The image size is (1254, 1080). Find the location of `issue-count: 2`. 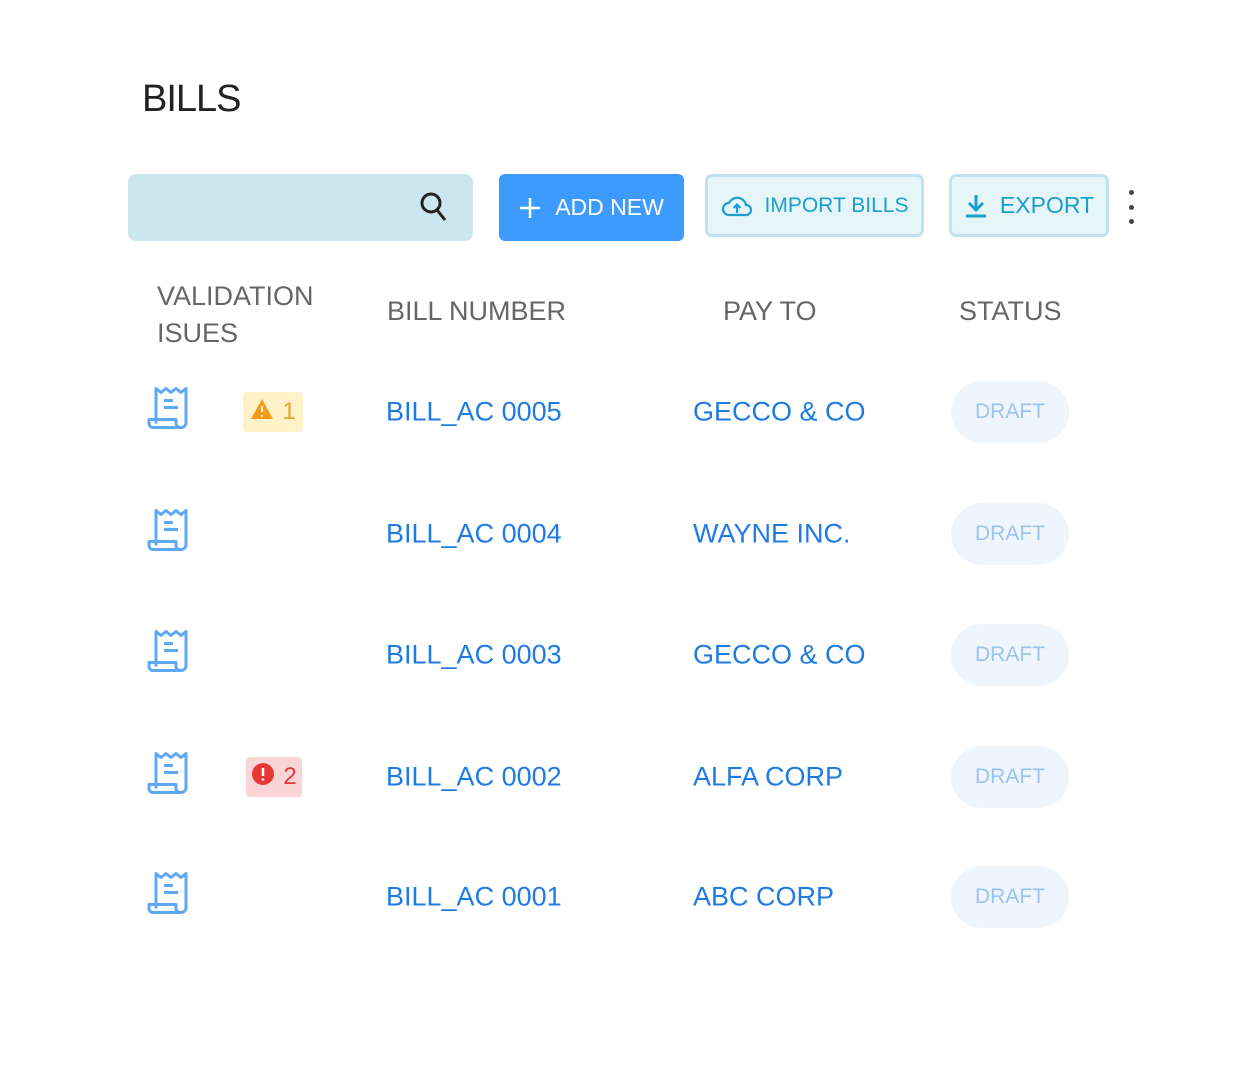

issue-count: 2 is located at coordinates (290, 776).